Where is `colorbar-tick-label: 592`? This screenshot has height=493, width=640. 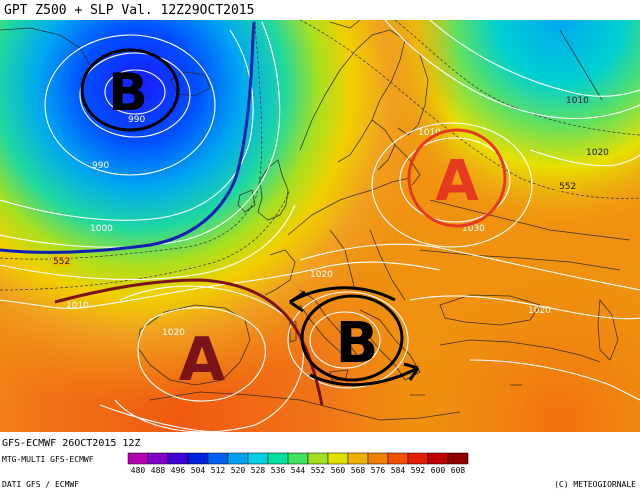 colorbar-tick-label: 592 is located at coordinates (418, 470).